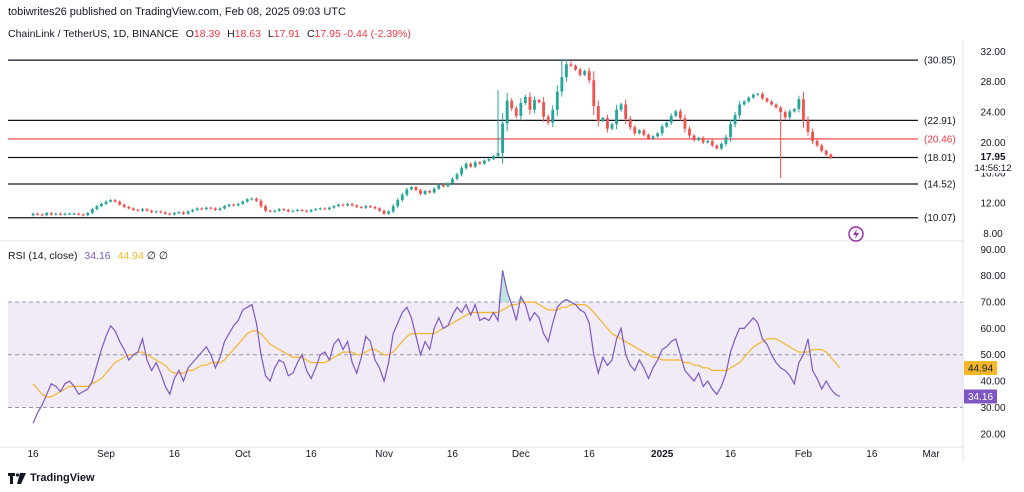  What do you see at coordinates (804, 454) in the screenshot?
I see `time-tick-label: Feb` at bounding box center [804, 454].